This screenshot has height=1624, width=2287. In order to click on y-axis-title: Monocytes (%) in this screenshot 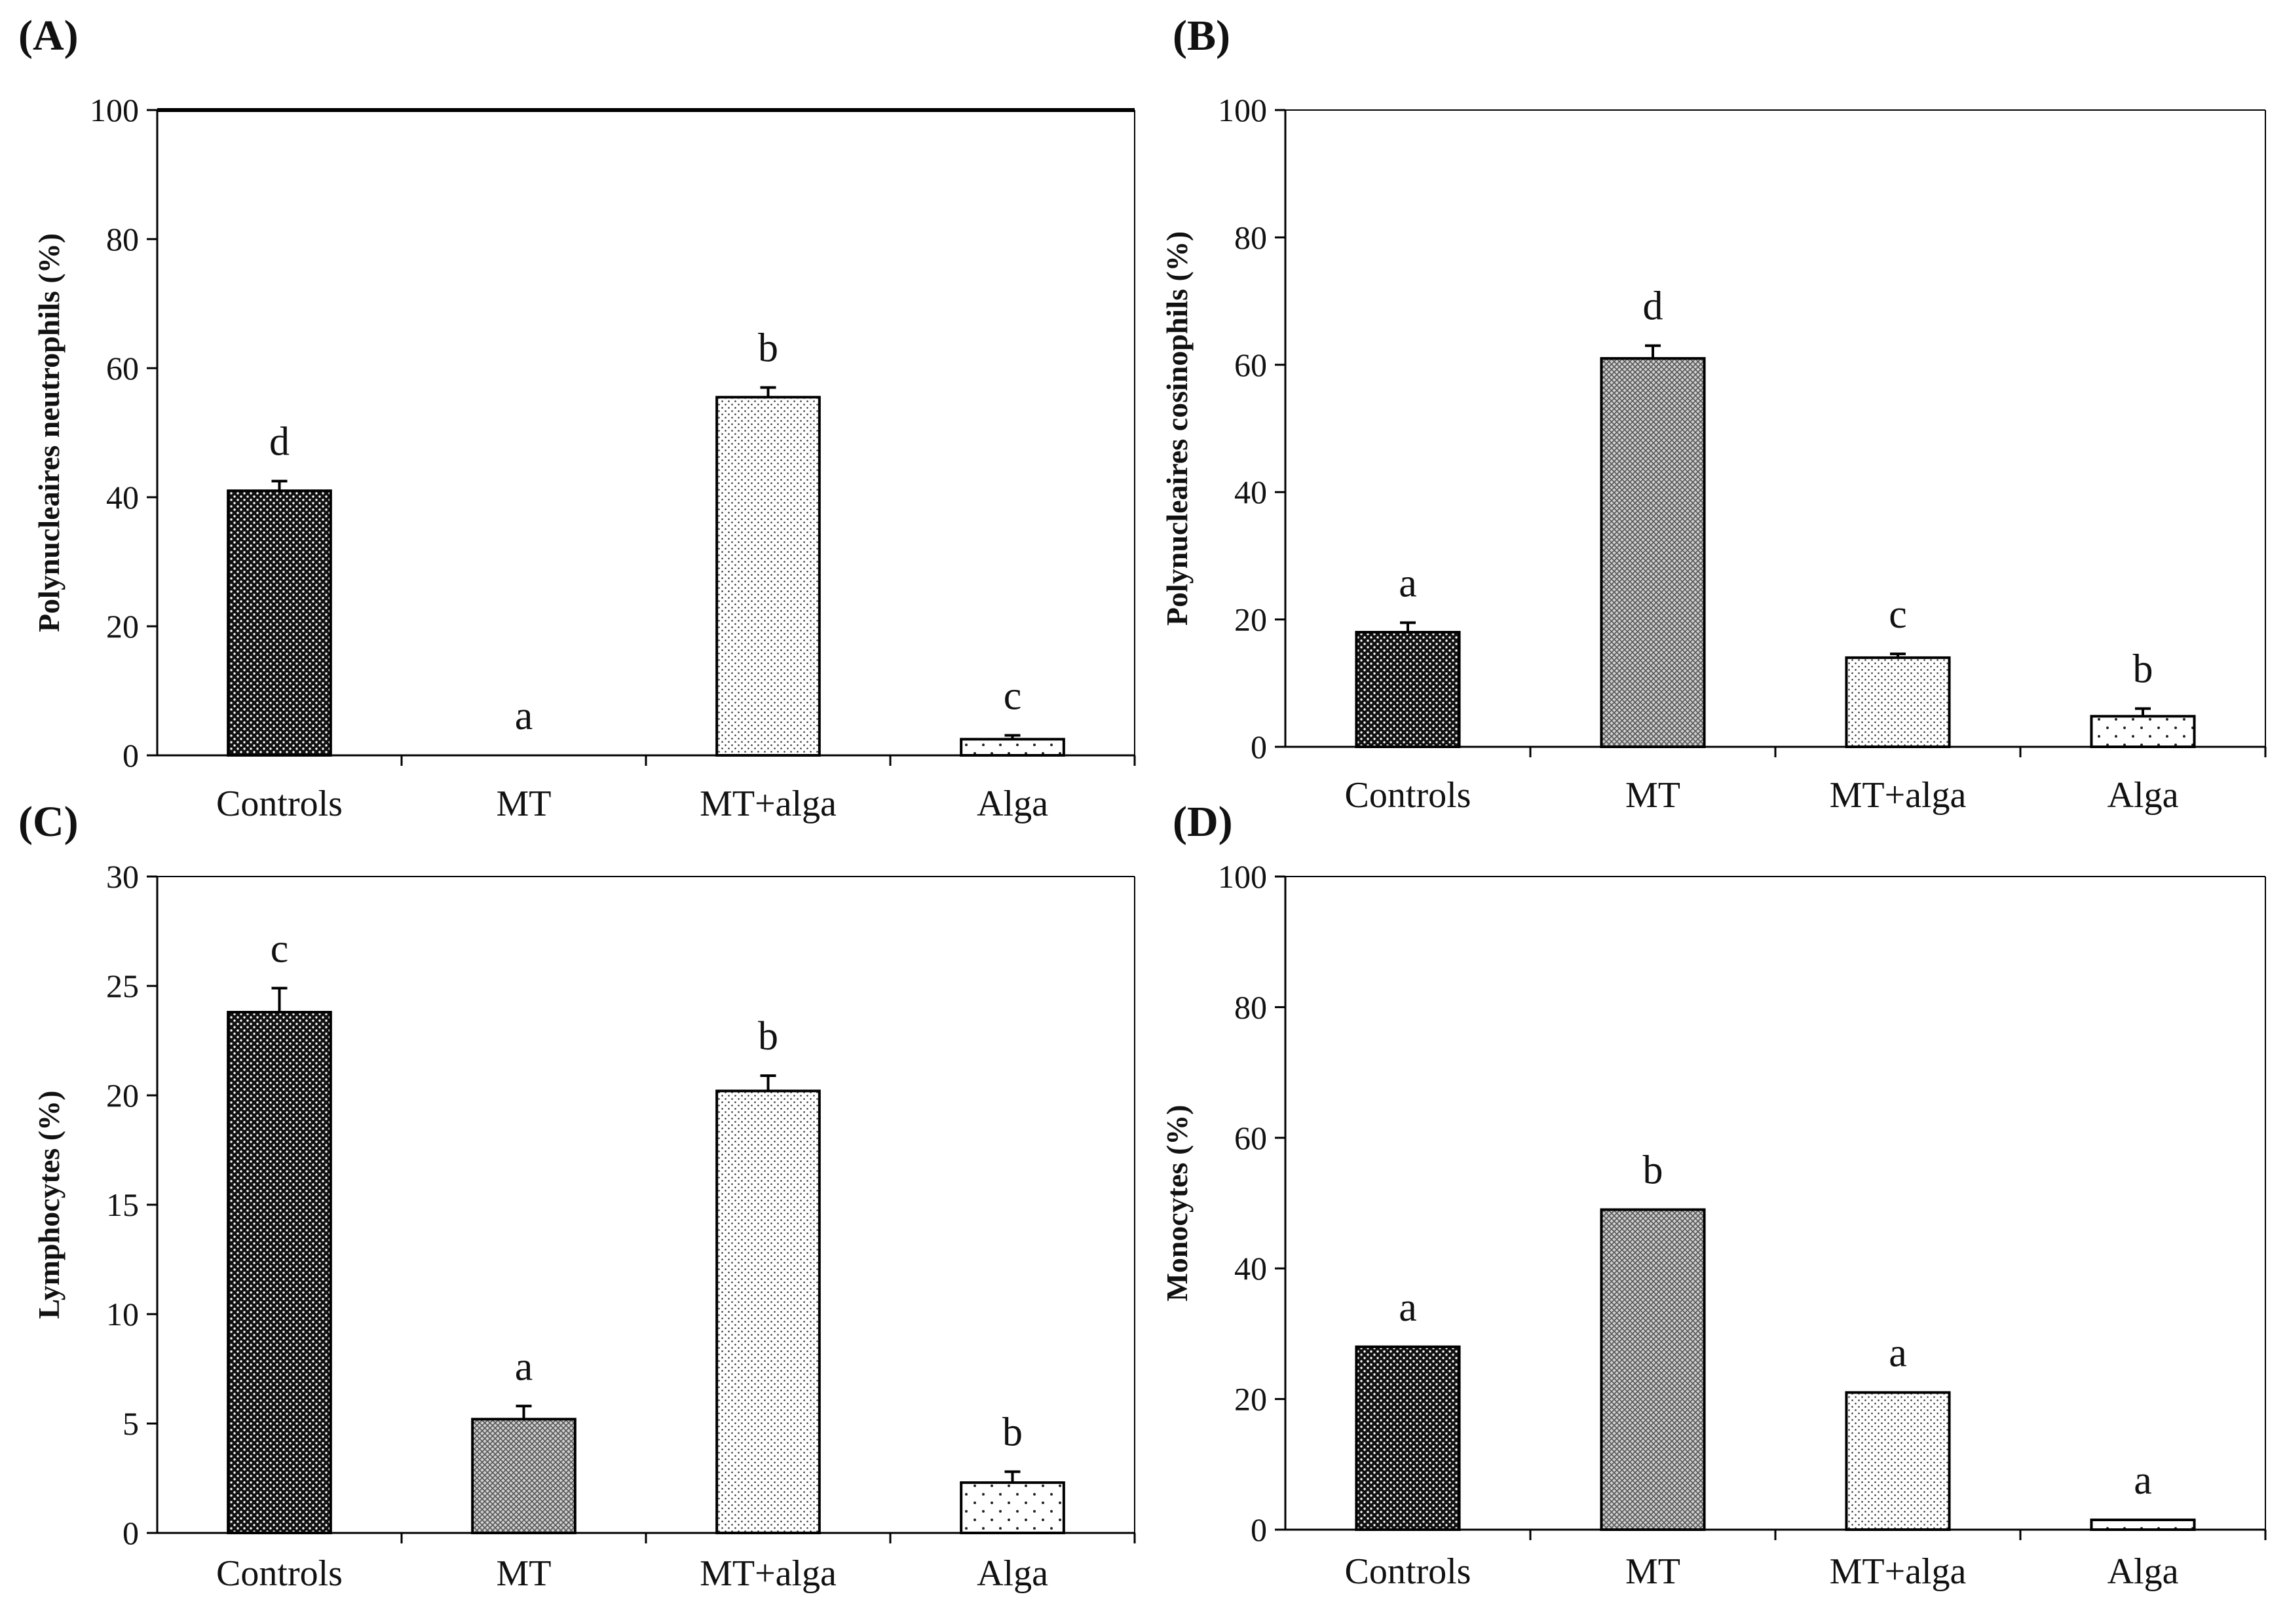, I will do `click(1177, 1203)`.